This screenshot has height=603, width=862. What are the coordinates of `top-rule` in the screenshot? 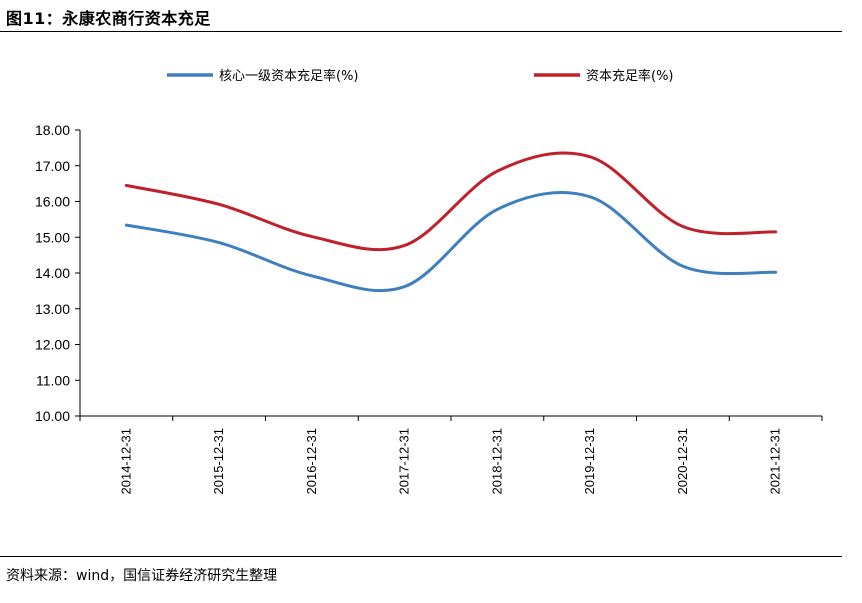 It's located at (421, 31).